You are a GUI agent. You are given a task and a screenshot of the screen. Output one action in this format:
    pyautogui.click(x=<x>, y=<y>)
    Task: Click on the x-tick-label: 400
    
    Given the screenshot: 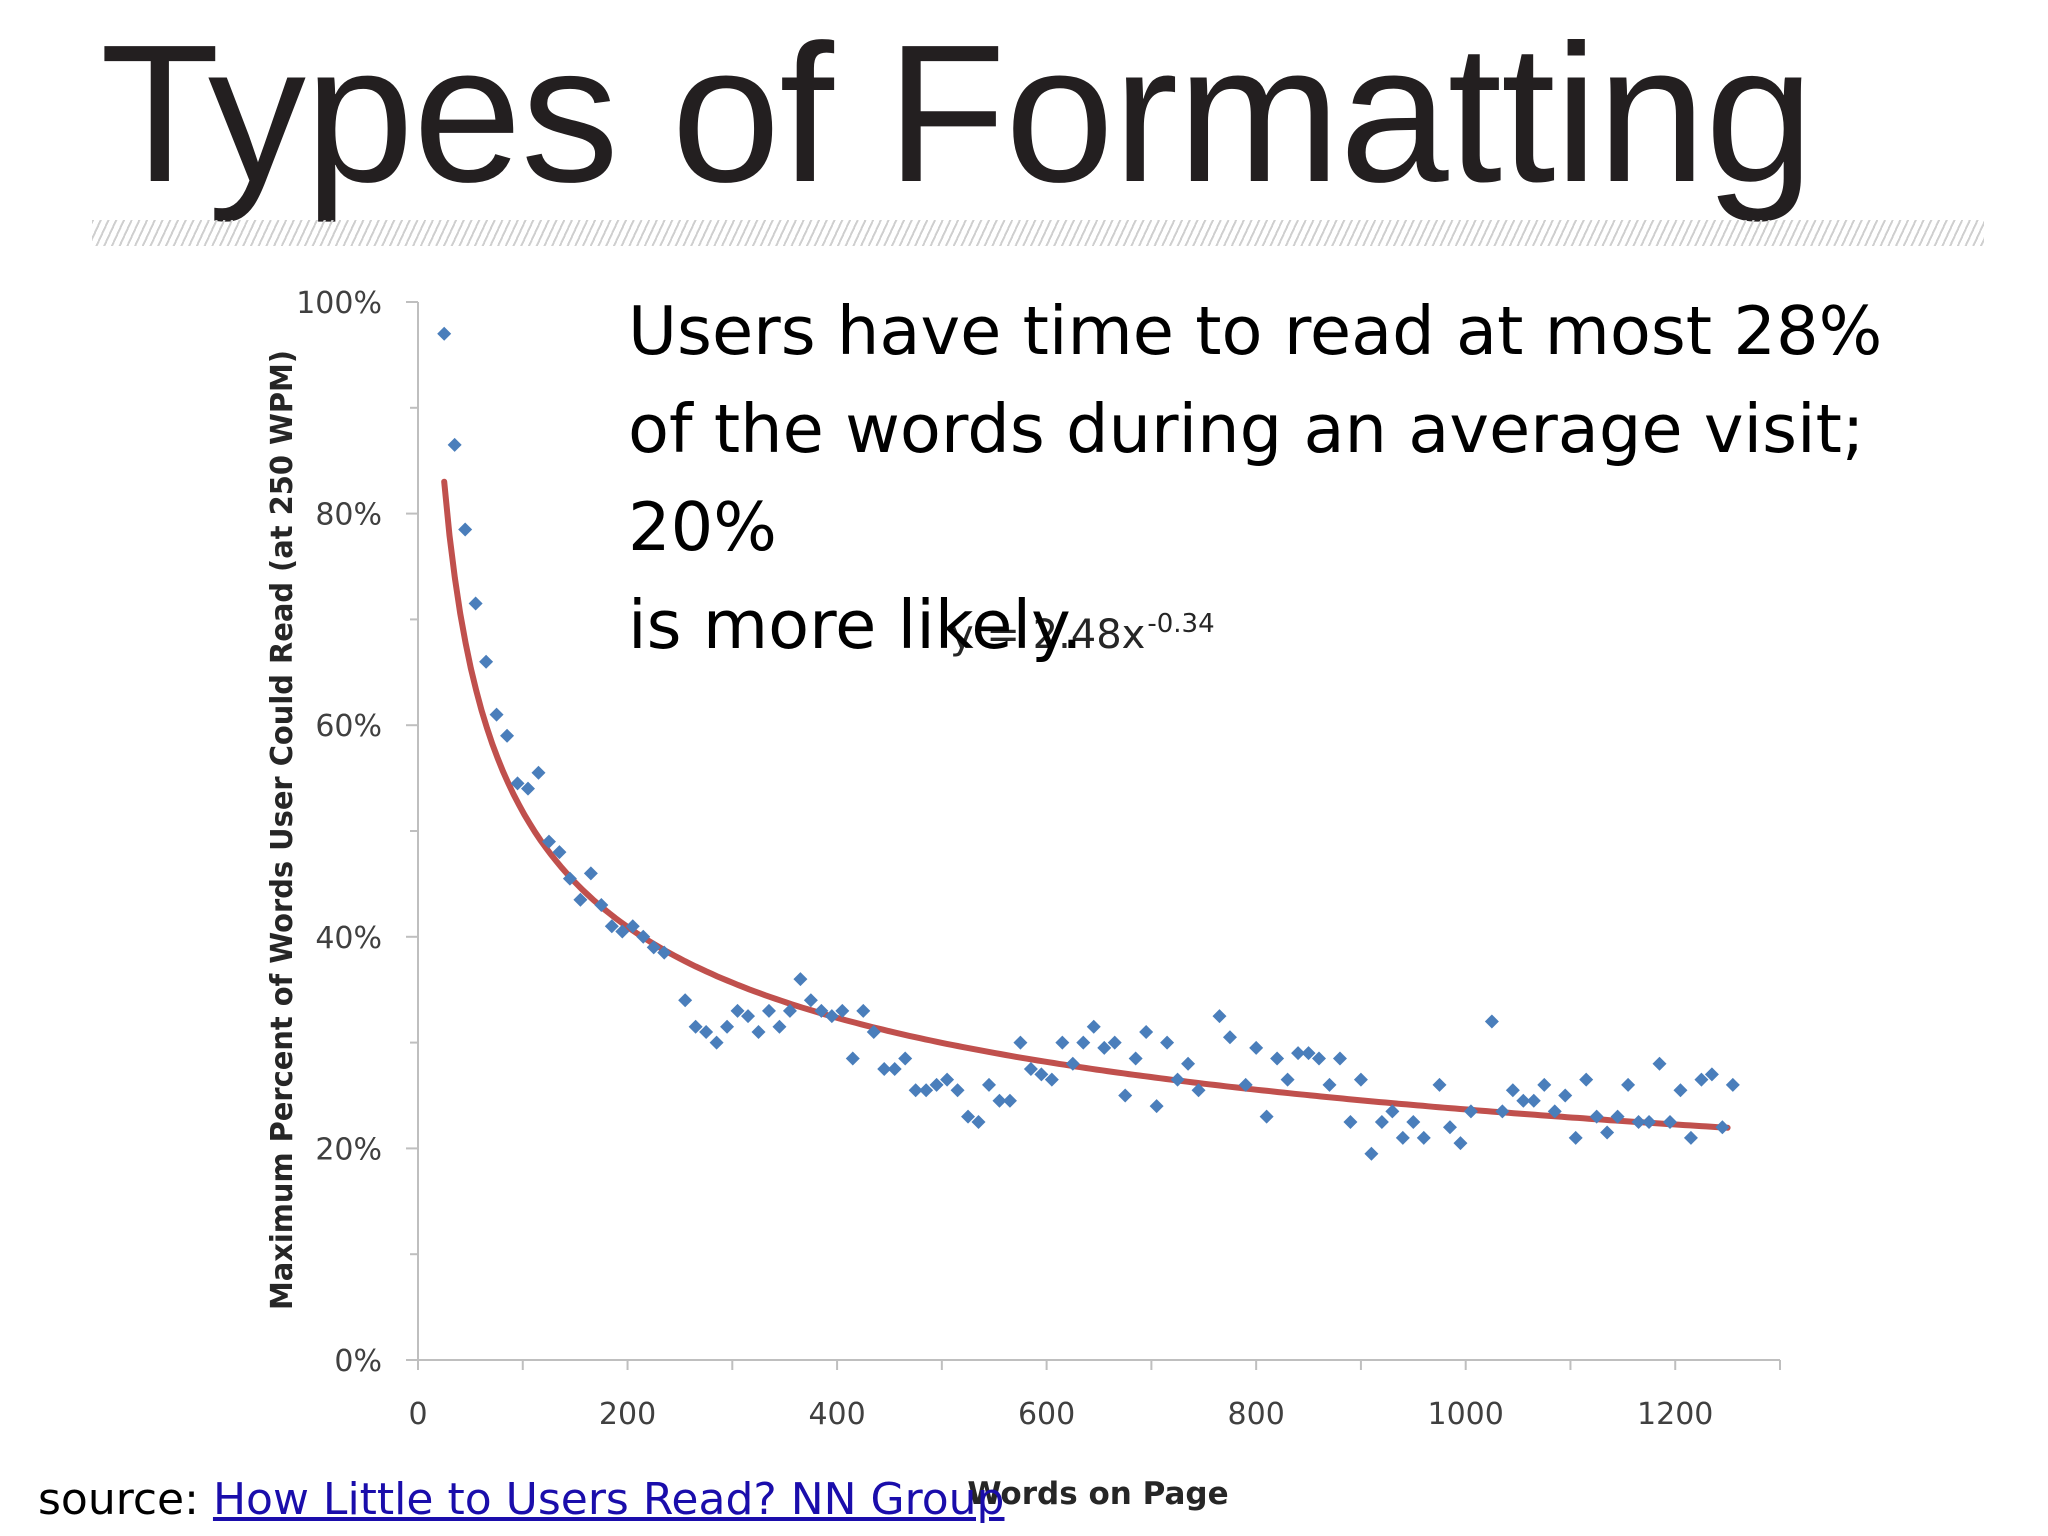 What is the action you would take?
    pyautogui.click(x=836, y=1414)
    